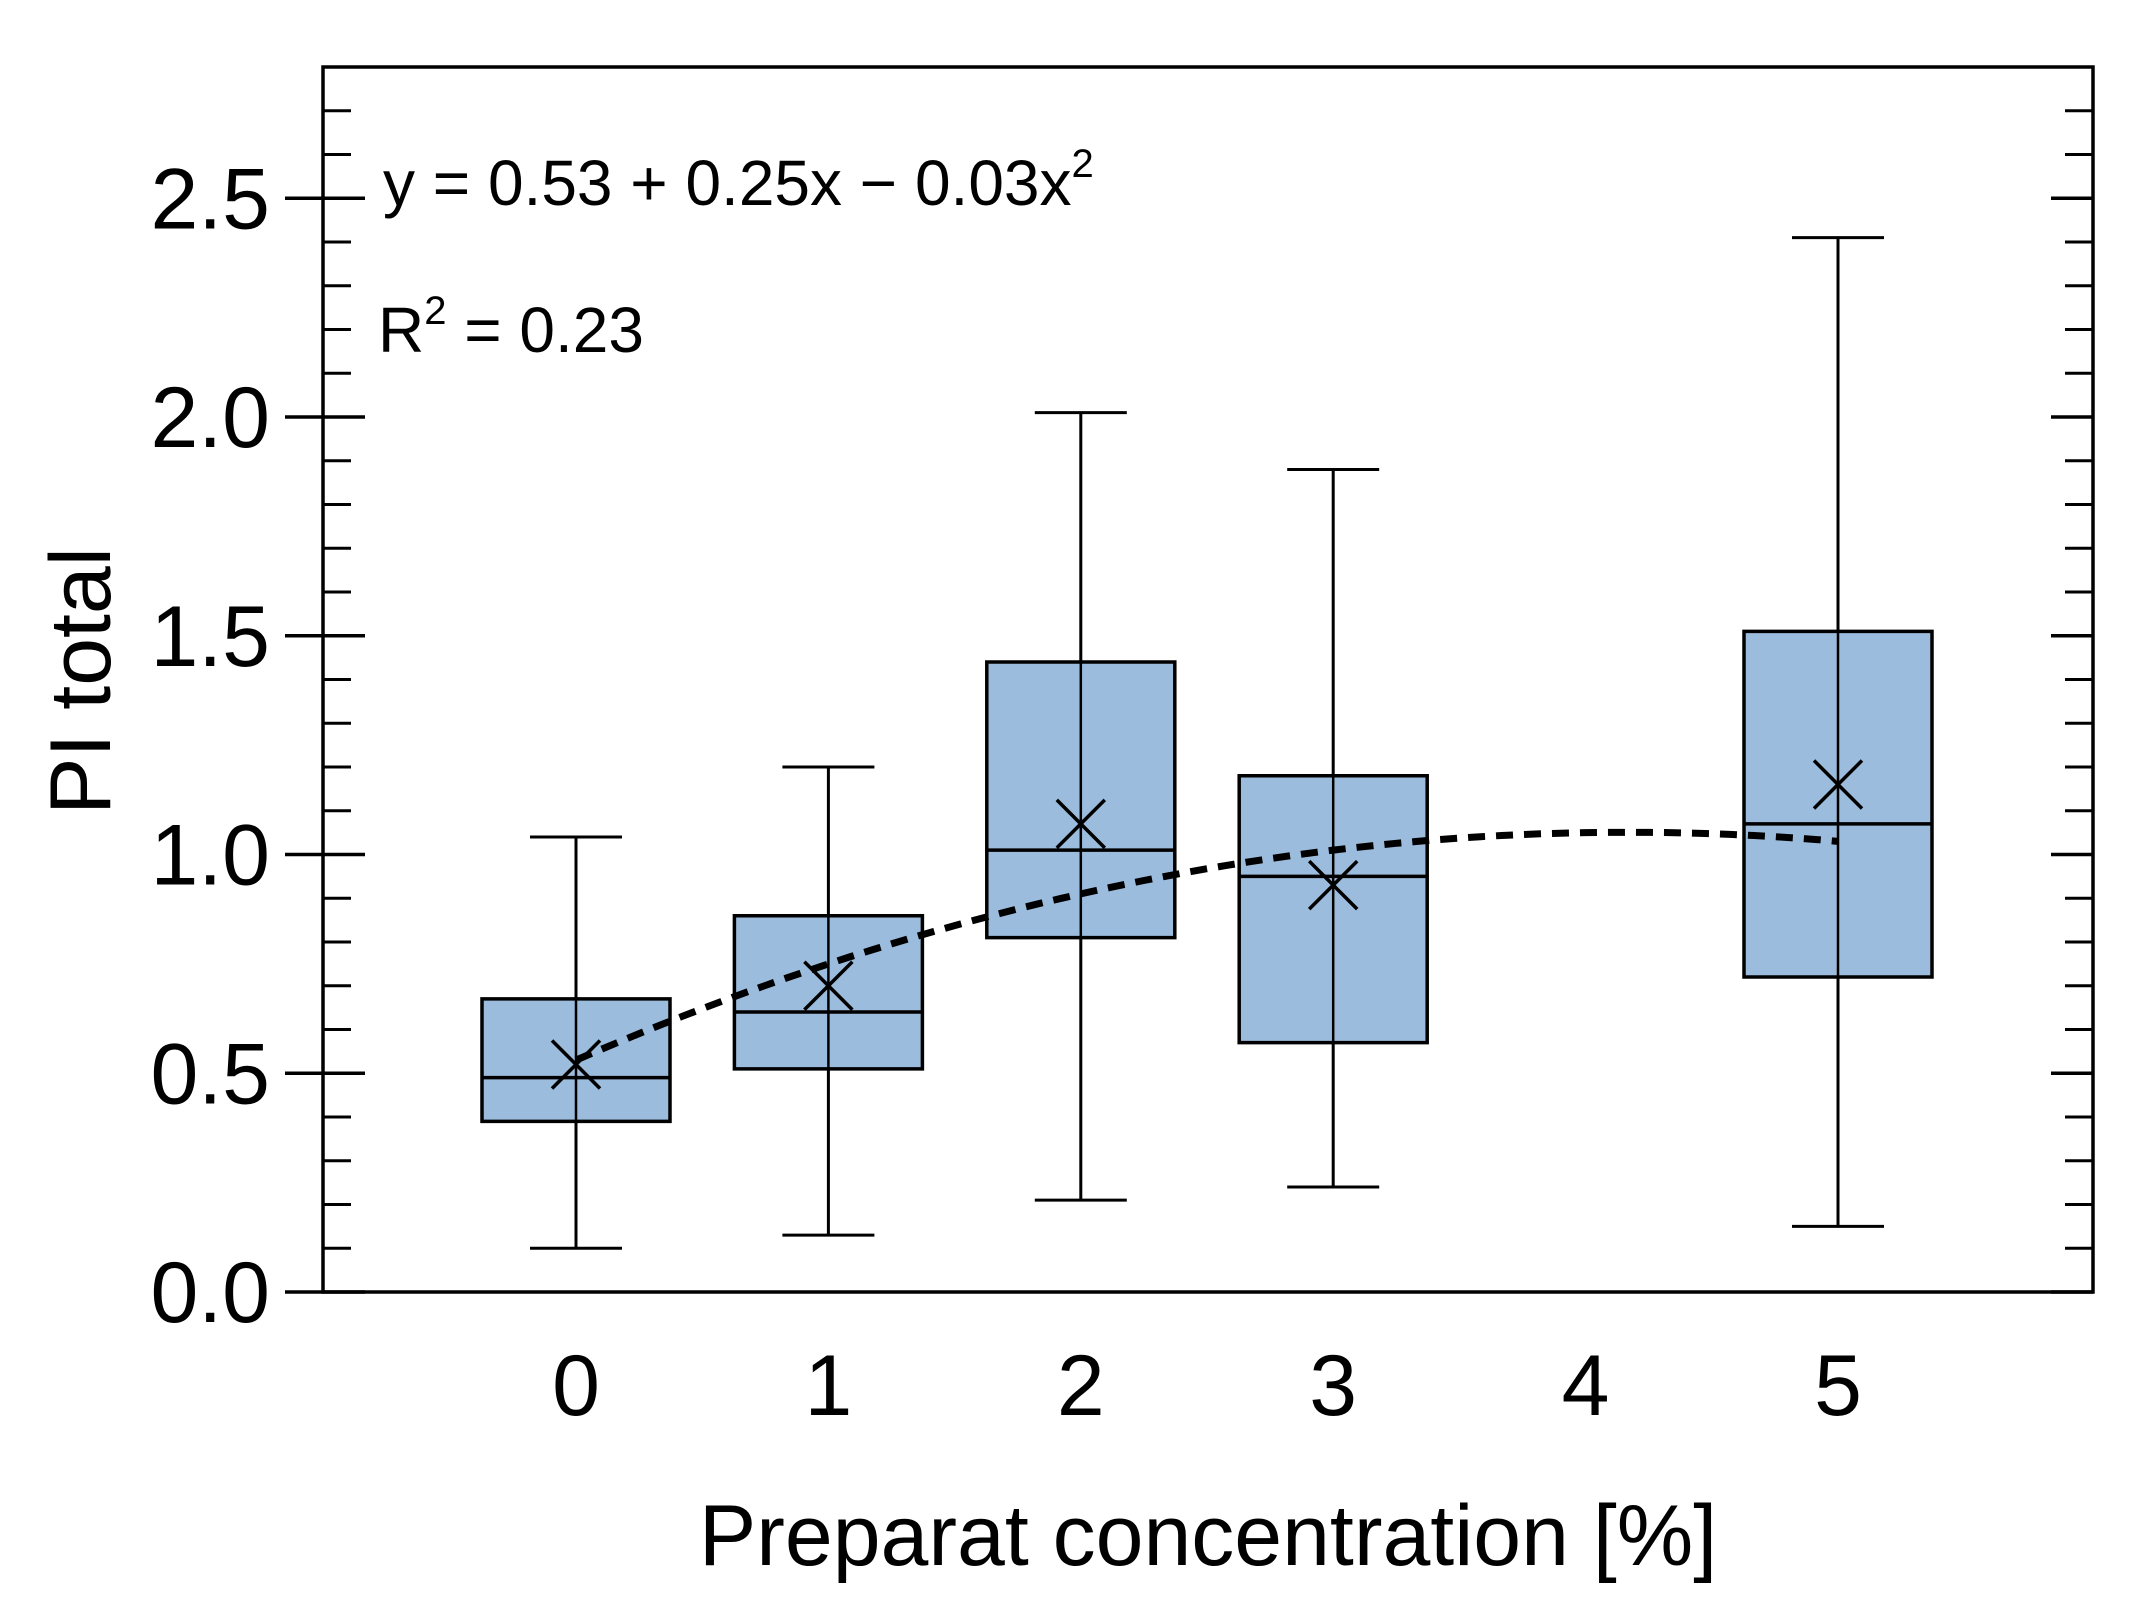  What do you see at coordinates (210, 856) in the screenshot?
I see `y-tick-label: 1.0` at bounding box center [210, 856].